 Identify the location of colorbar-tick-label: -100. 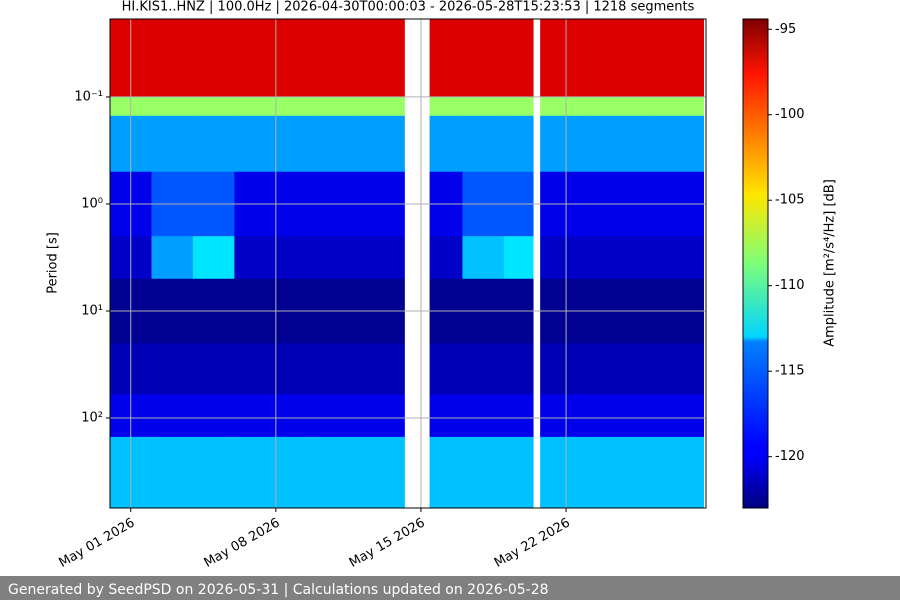
(790, 114).